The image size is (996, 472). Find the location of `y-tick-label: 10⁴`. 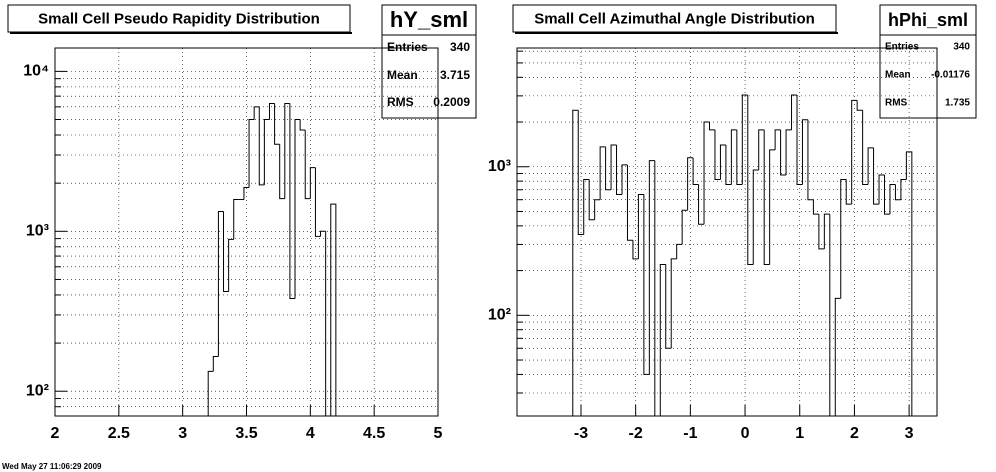

y-tick-label: 10⁴ is located at coordinates (36, 71).